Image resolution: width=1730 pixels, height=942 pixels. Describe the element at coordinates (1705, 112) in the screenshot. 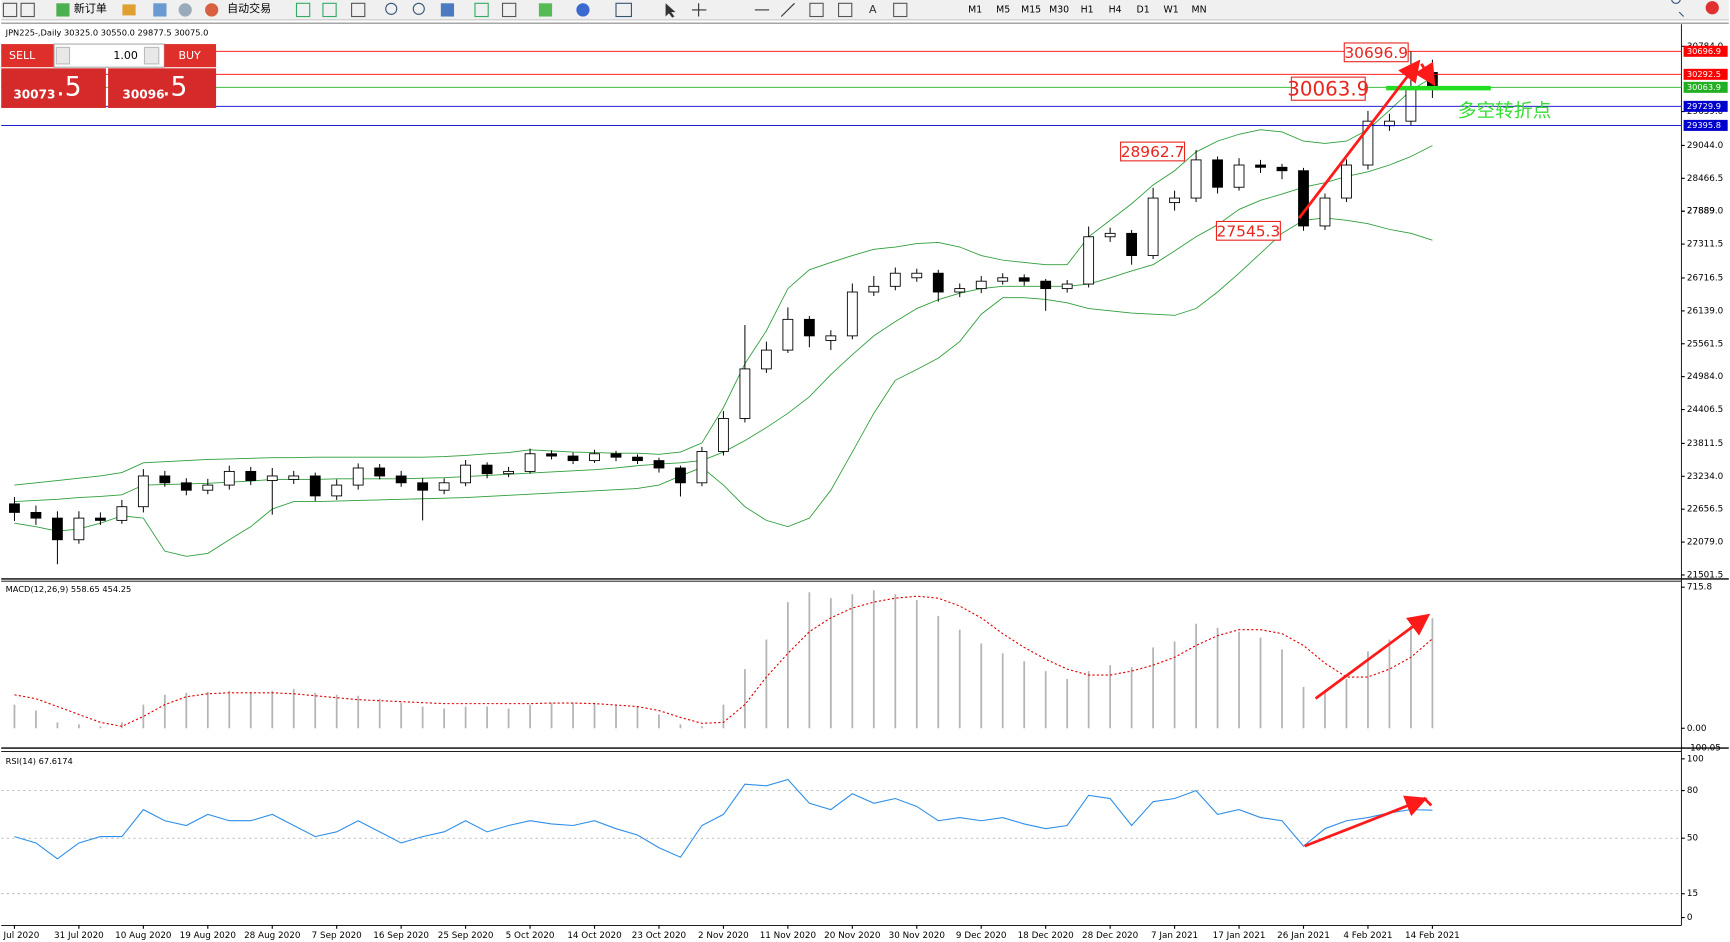

I see `y-tick-label: 29639.0` at that location.